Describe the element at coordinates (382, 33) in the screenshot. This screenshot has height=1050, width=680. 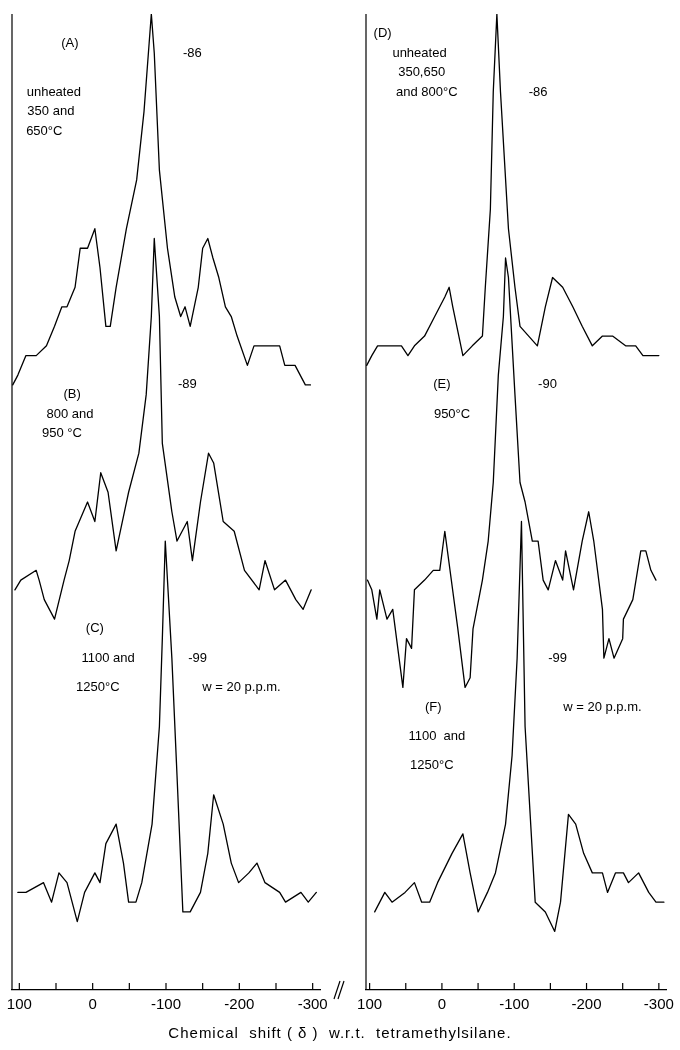
I see `annotation: (D)` at that location.